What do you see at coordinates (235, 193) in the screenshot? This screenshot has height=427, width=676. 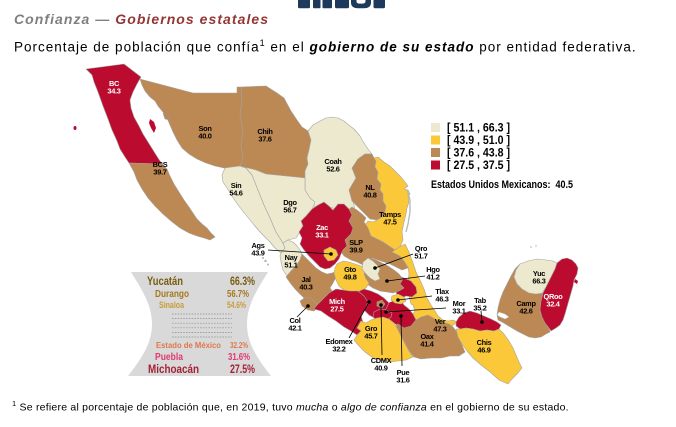 I see `svg-text: 54.6` at bounding box center [235, 193].